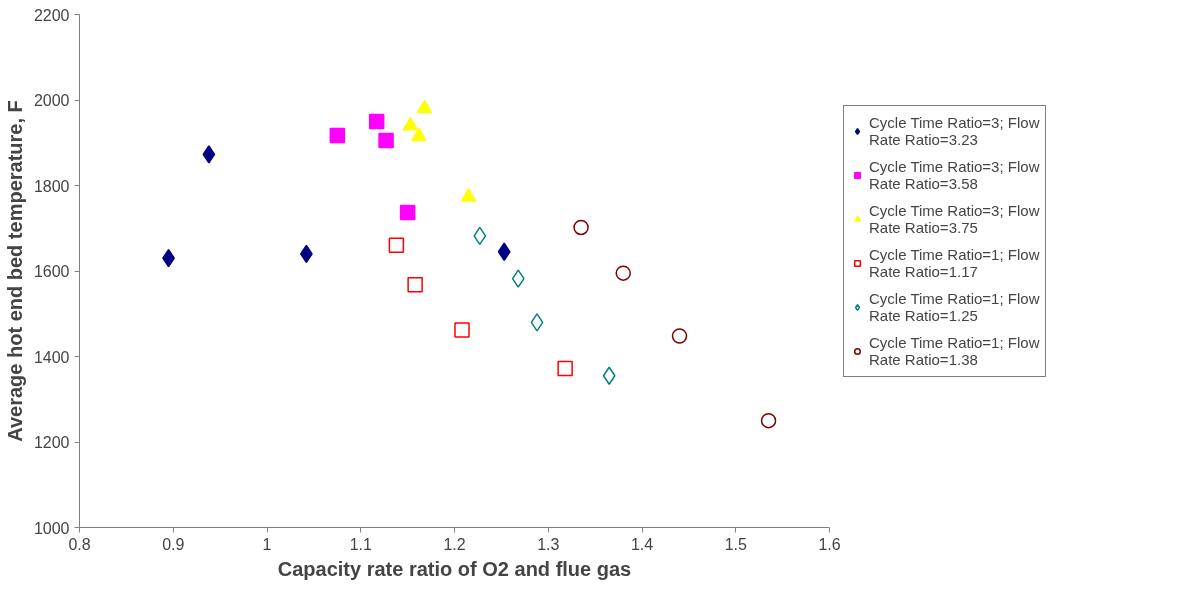 This screenshot has height=613, width=1179. Describe the element at coordinates (829, 544) in the screenshot. I see `x-tick-label: 1.6` at that location.